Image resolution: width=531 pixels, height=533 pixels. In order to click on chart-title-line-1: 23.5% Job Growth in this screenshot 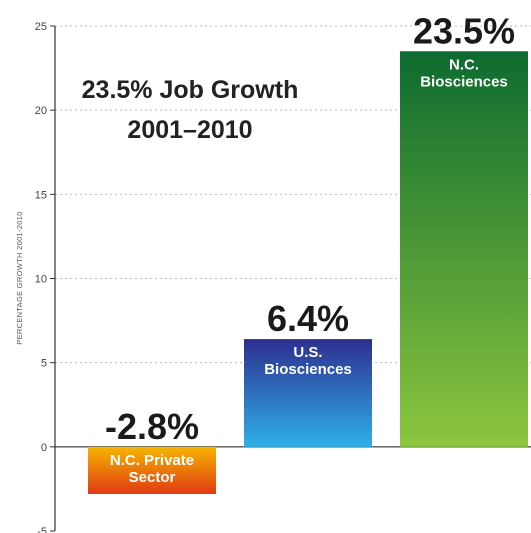, I will do `click(190, 90)`.